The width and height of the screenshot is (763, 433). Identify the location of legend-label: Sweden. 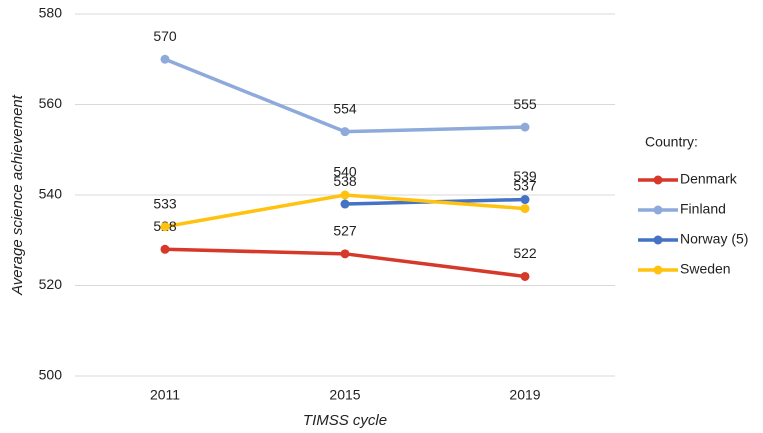
(705, 269).